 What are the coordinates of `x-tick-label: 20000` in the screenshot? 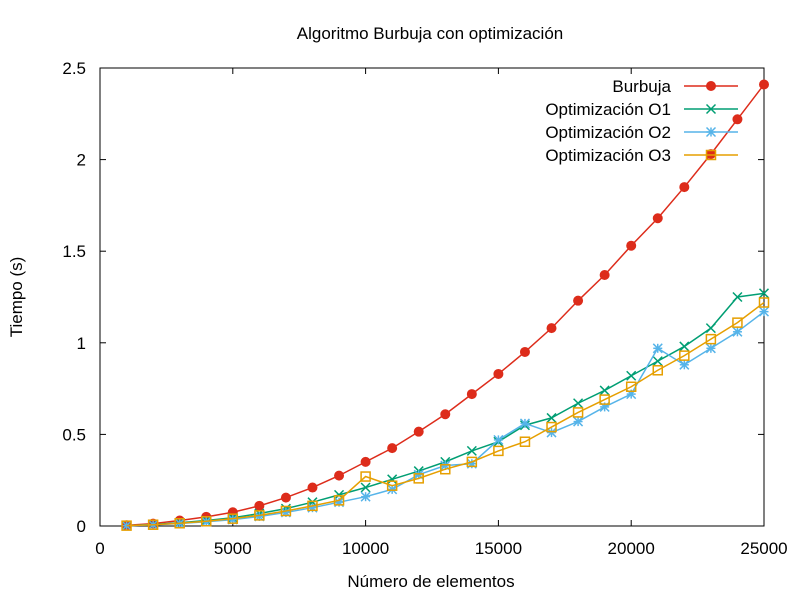 It's located at (631, 548).